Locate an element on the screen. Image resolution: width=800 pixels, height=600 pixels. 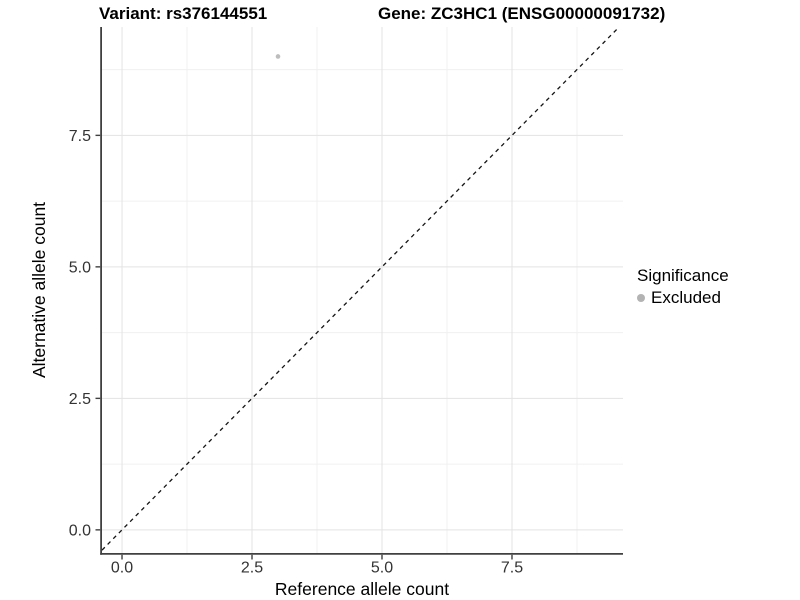
x-tick-label: 7.5 is located at coordinates (512, 568).